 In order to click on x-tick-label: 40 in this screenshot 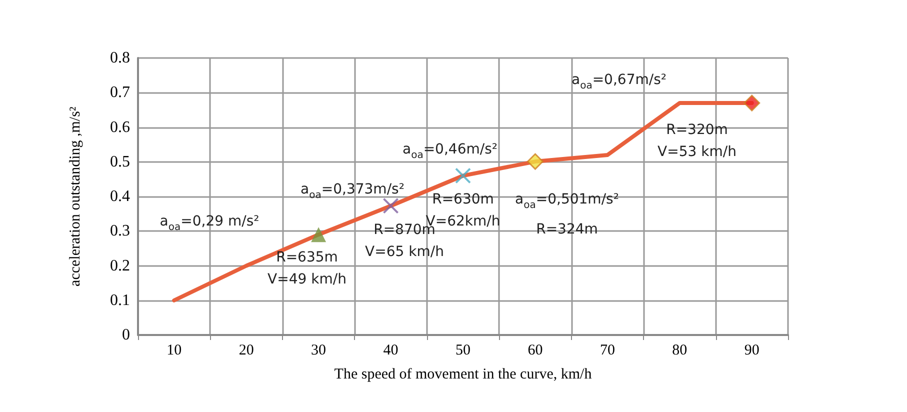, I will do `click(390, 350)`.